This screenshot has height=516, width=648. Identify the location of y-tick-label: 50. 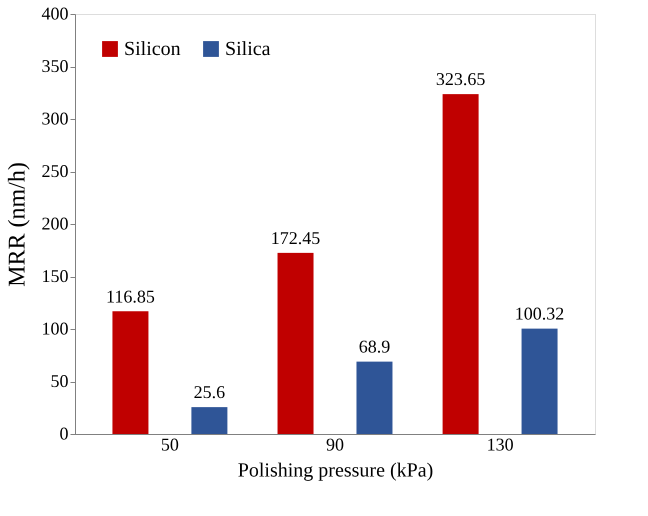
(59, 381).